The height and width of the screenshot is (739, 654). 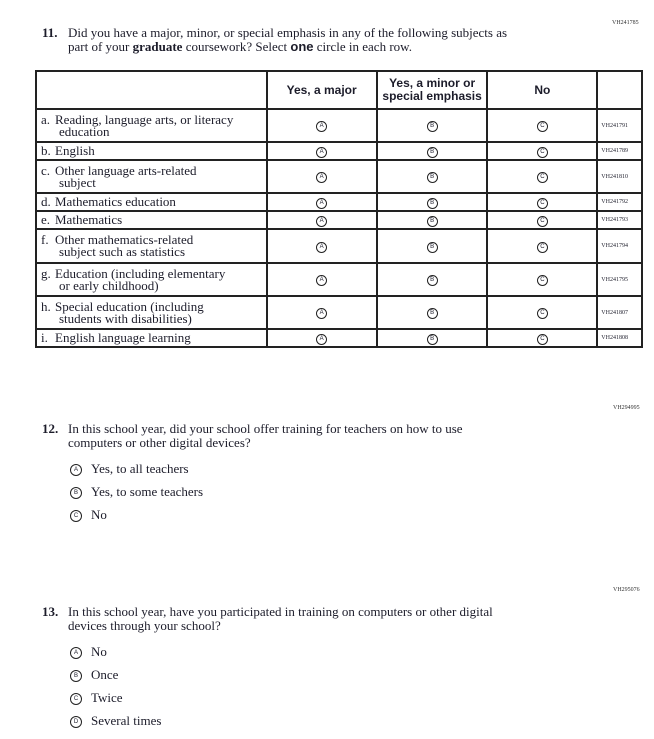 What do you see at coordinates (151, 151) in the screenshot?
I see `row-label: b. English` at bounding box center [151, 151].